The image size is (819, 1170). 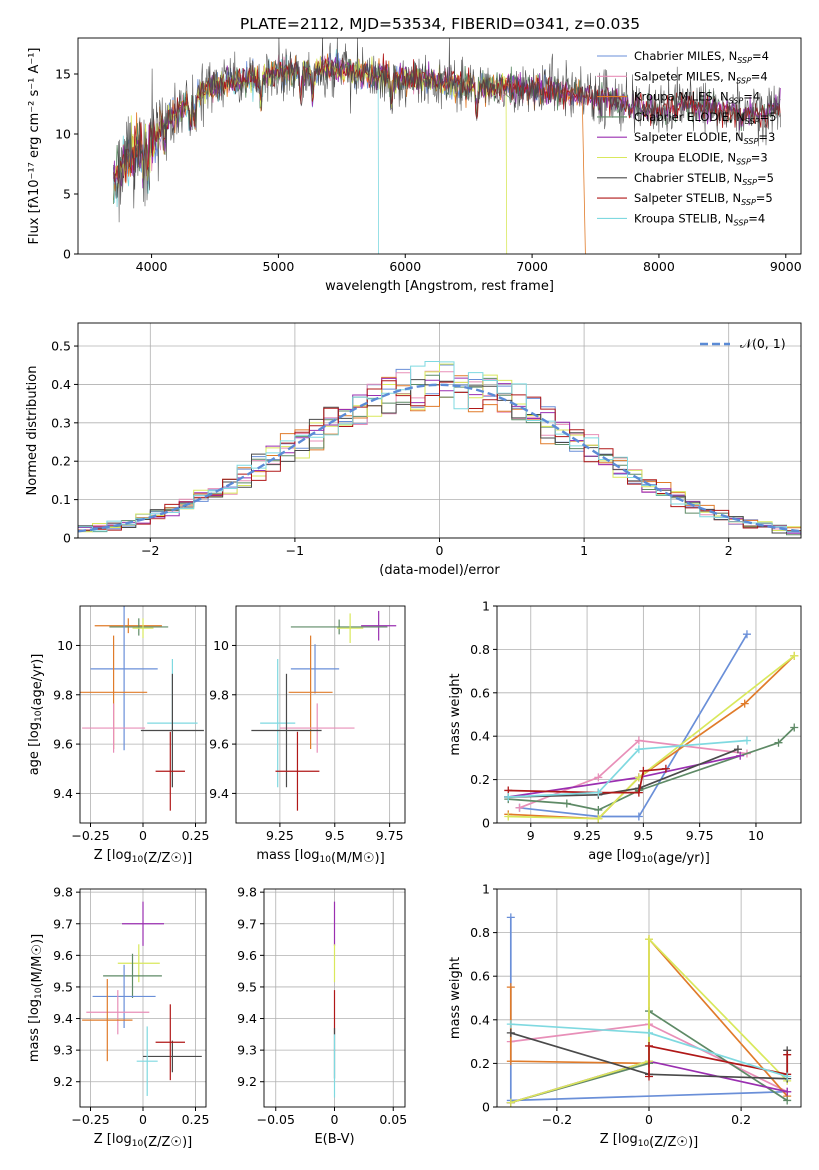 What do you see at coordinates (480, 779) in the screenshot?
I see `weight_vs_age-ytick-label: 0.2` at bounding box center [480, 779].